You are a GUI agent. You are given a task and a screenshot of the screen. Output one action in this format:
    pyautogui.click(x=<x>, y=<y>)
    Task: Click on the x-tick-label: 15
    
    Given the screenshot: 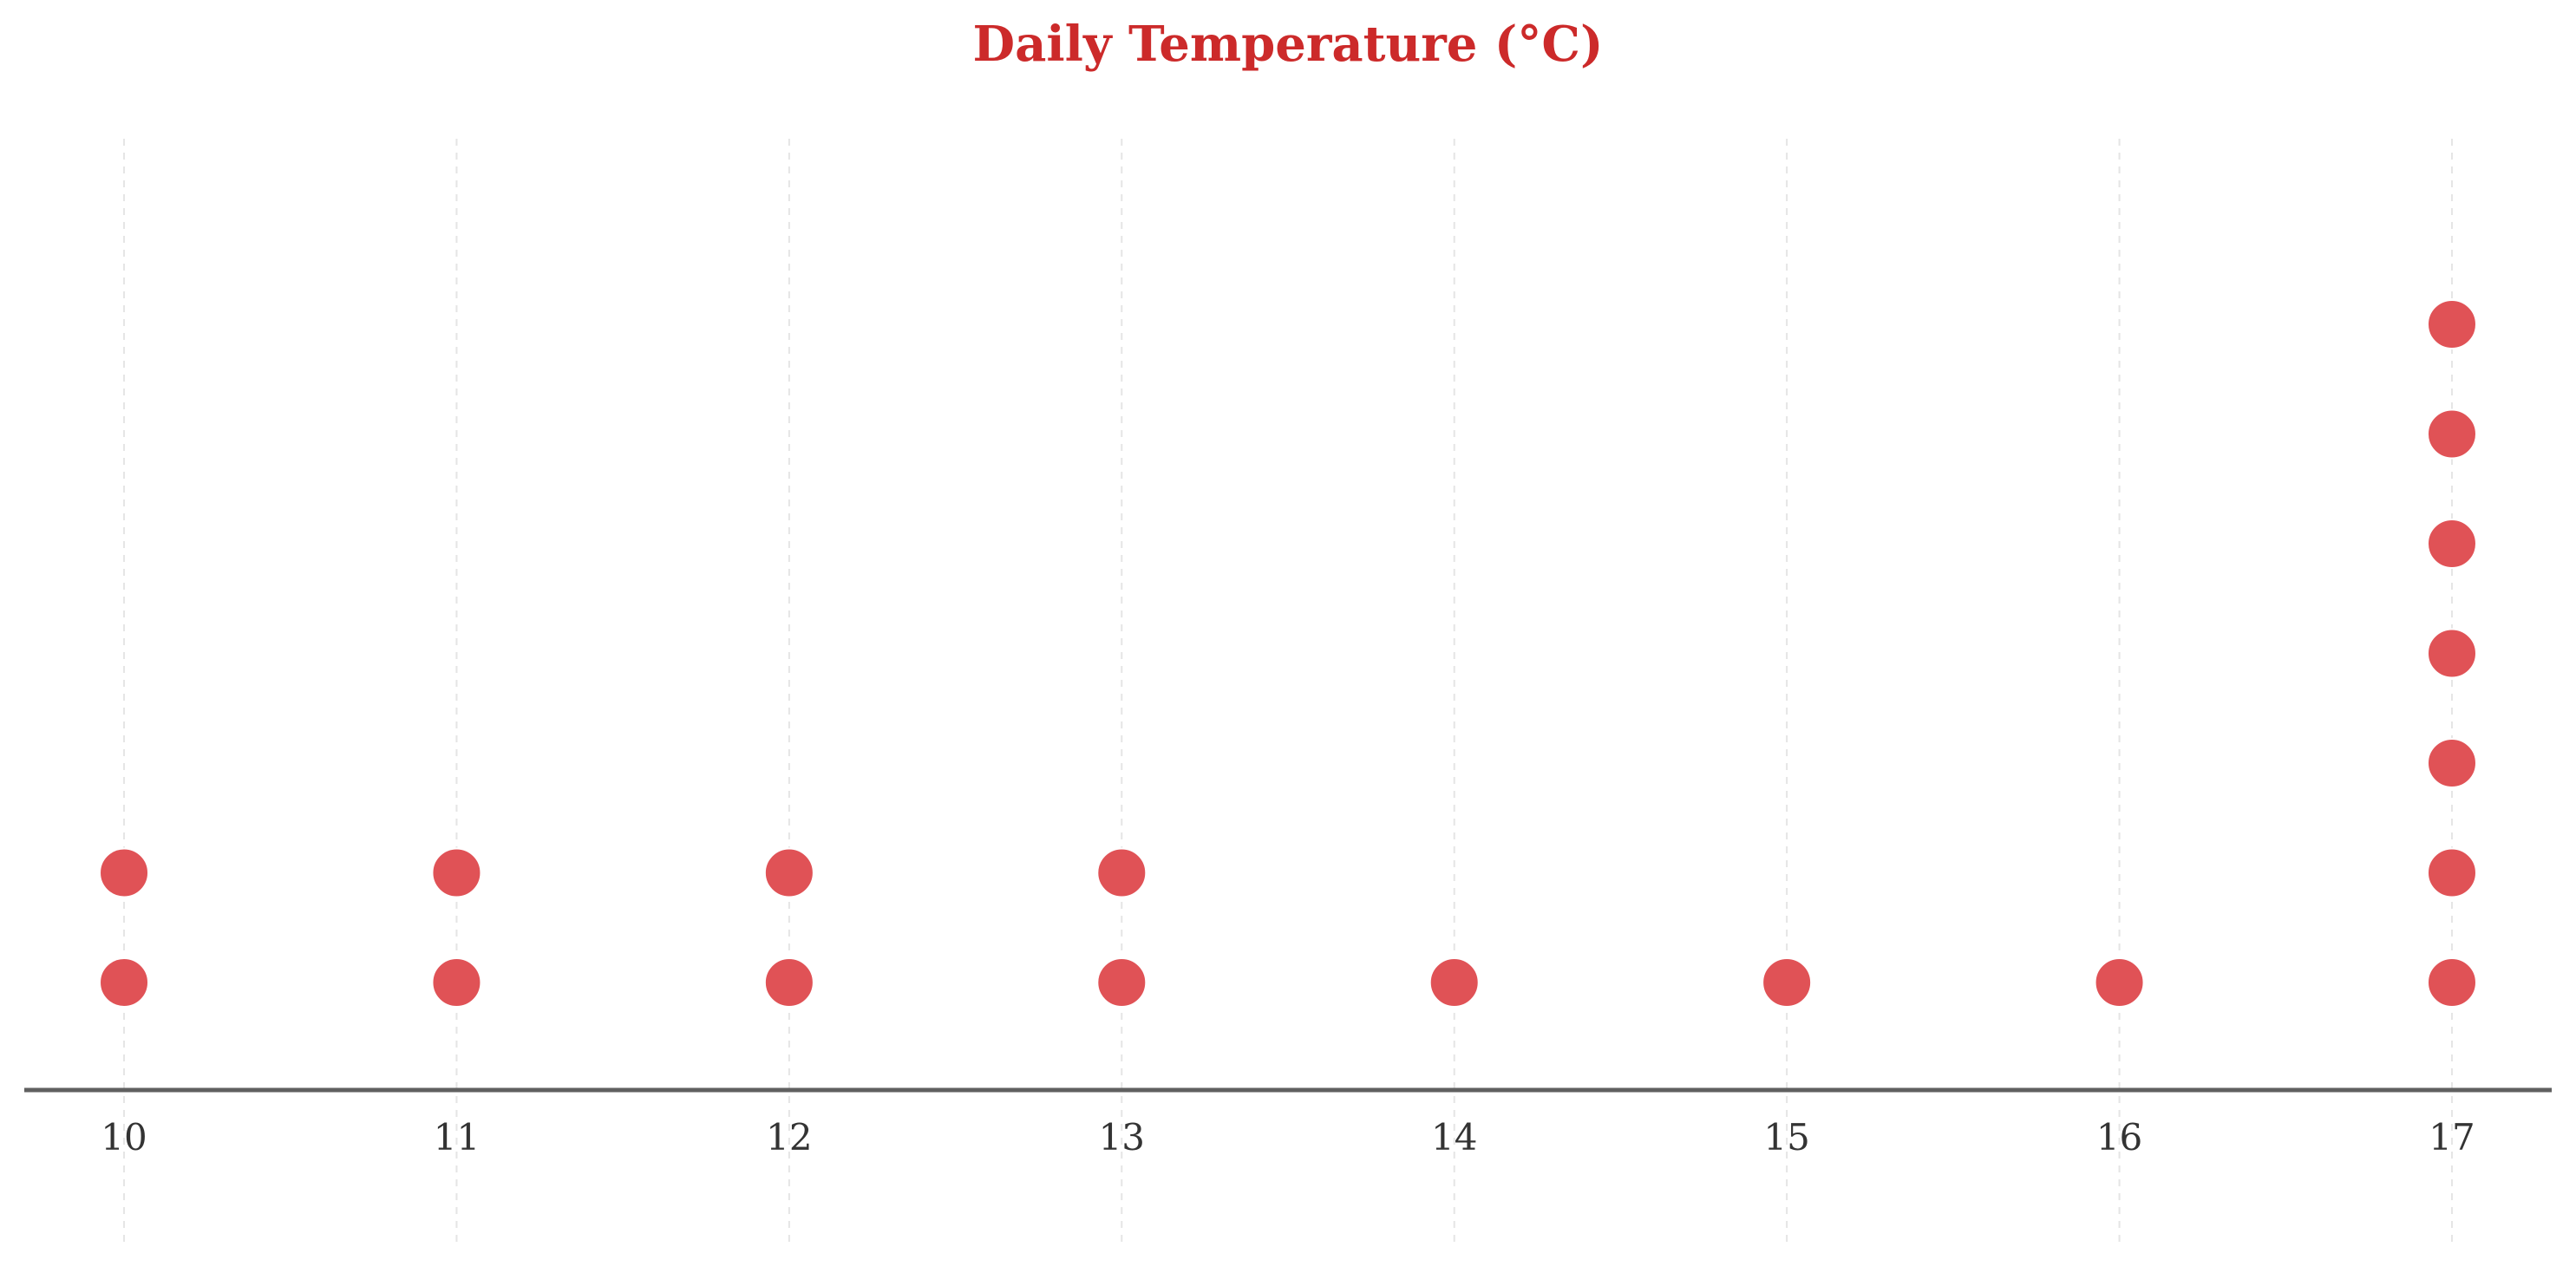 What is the action you would take?
    pyautogui.click(x=1786, y=1137)
    